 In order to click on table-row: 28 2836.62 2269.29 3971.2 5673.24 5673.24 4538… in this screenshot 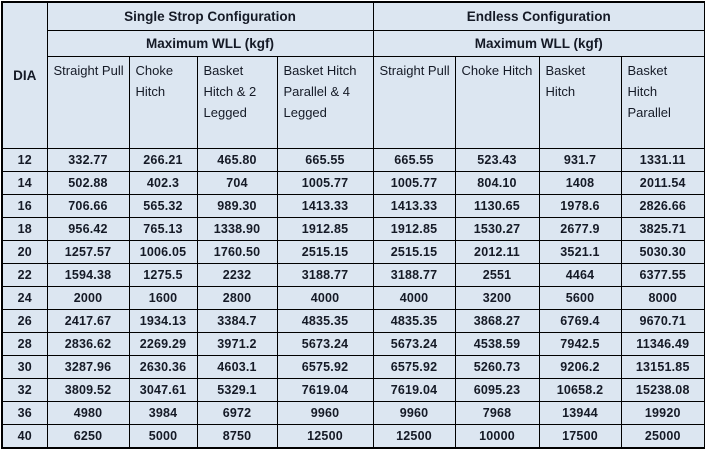, I will do `click(353, 344)`.